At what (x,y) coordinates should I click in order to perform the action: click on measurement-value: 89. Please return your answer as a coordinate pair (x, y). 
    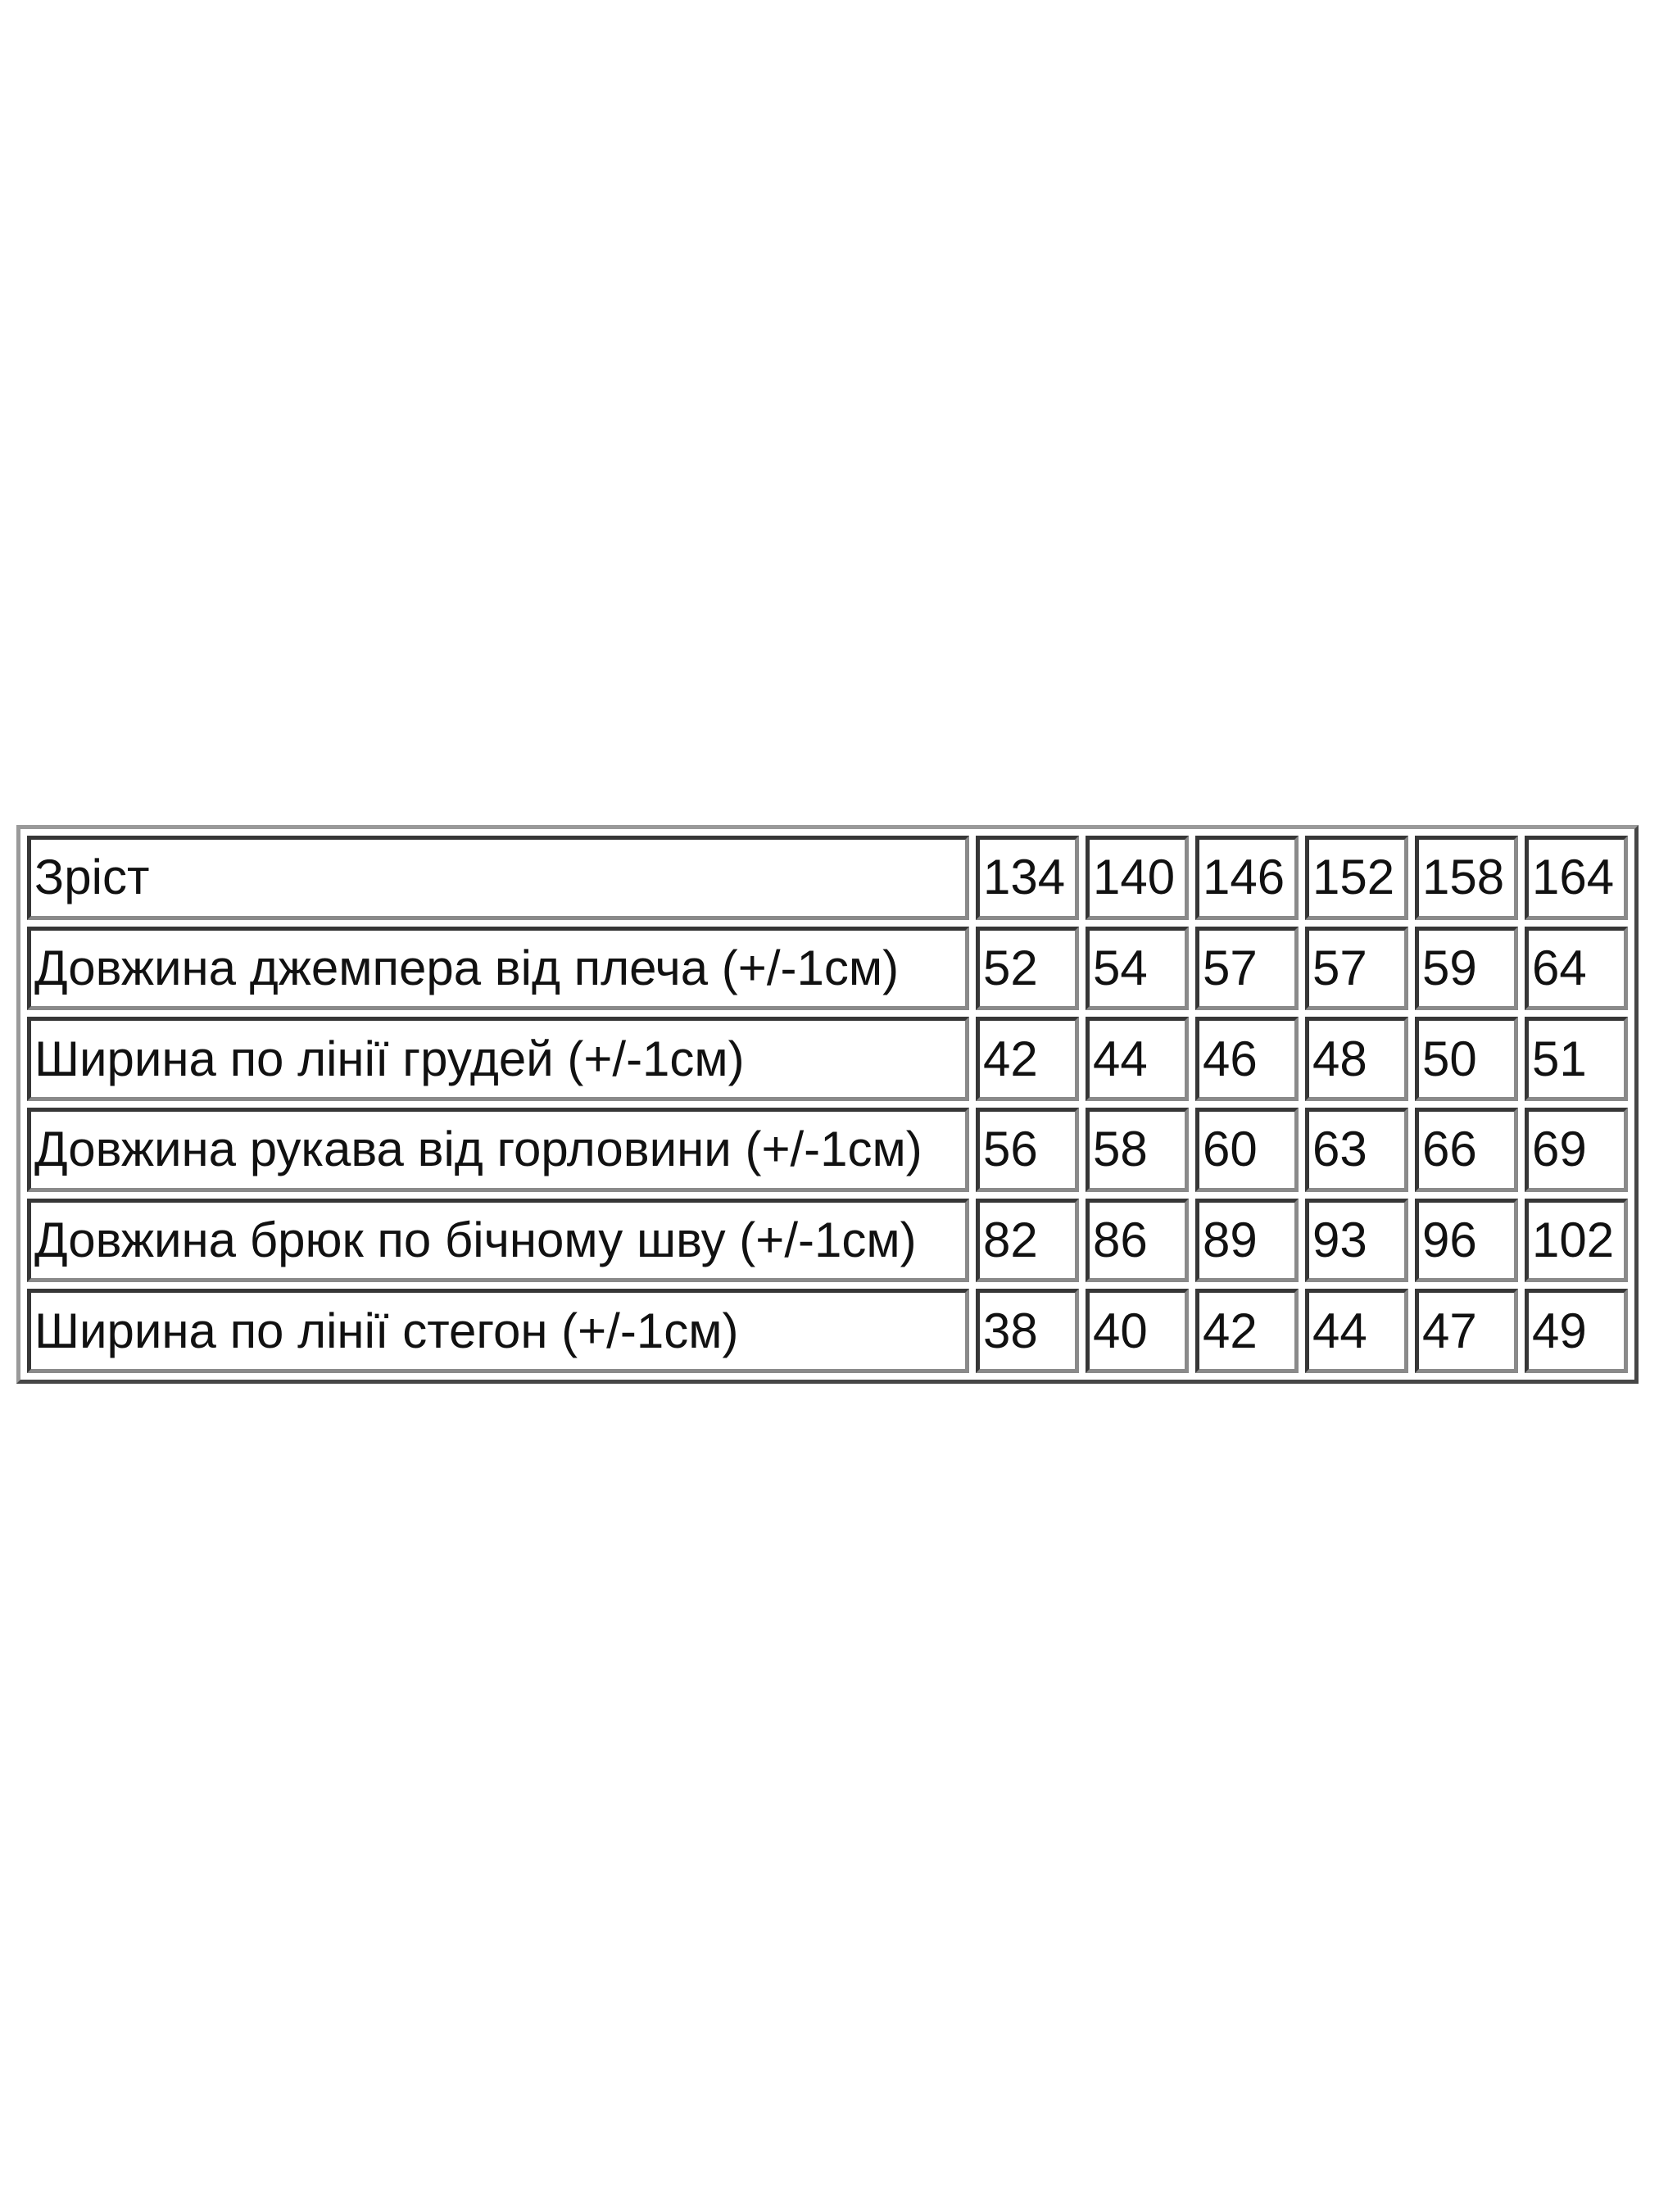
    Looking at the image, I should click on (1247, 1240).